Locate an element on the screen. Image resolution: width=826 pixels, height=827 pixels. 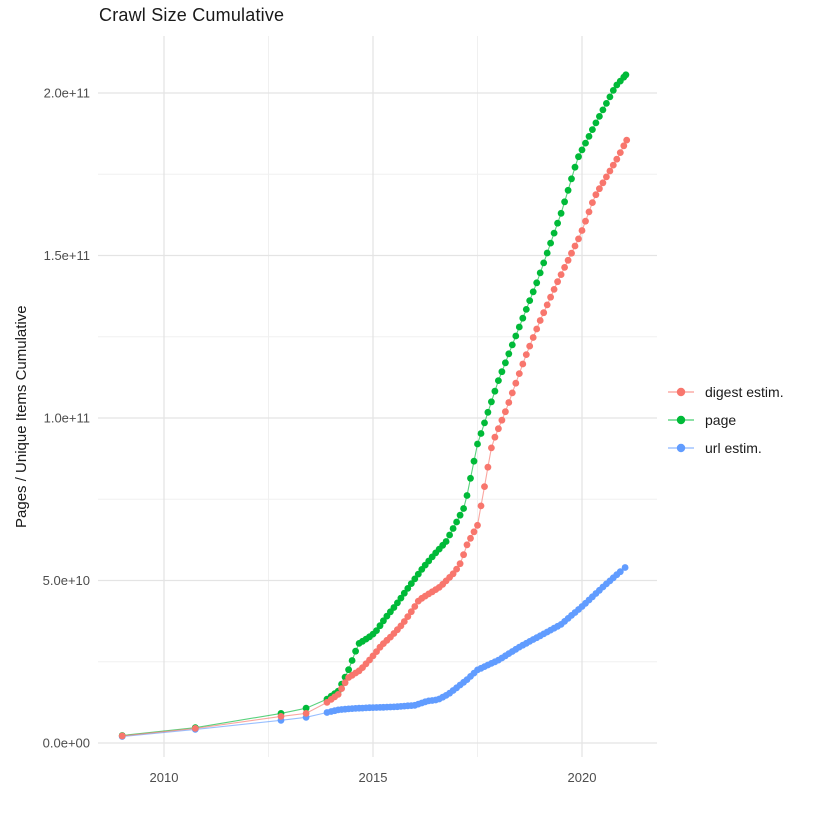
legend: digest estim. page url estim. is located at coordinates (725, 420).